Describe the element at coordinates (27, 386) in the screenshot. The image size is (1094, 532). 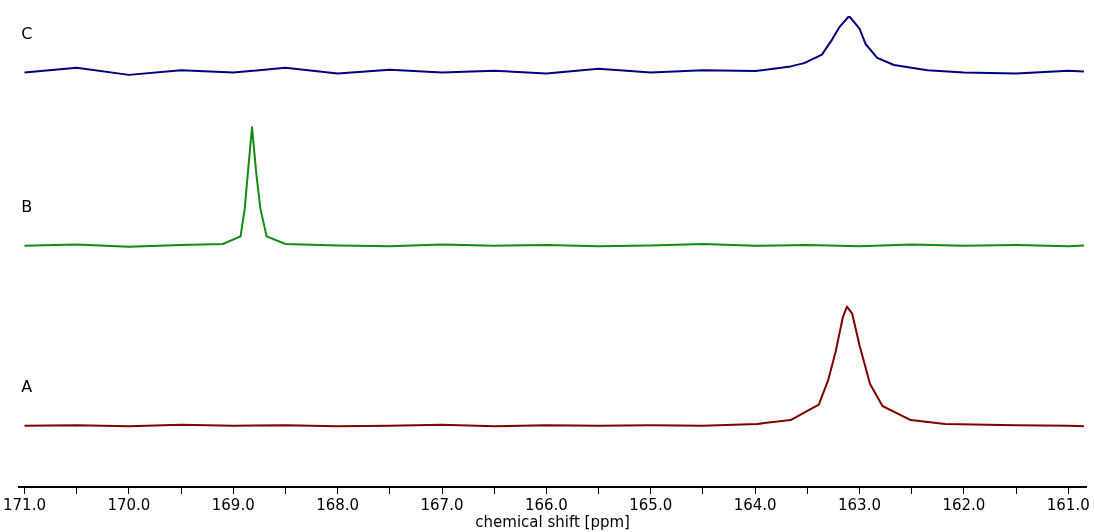
I see `series-label: A` at that location.